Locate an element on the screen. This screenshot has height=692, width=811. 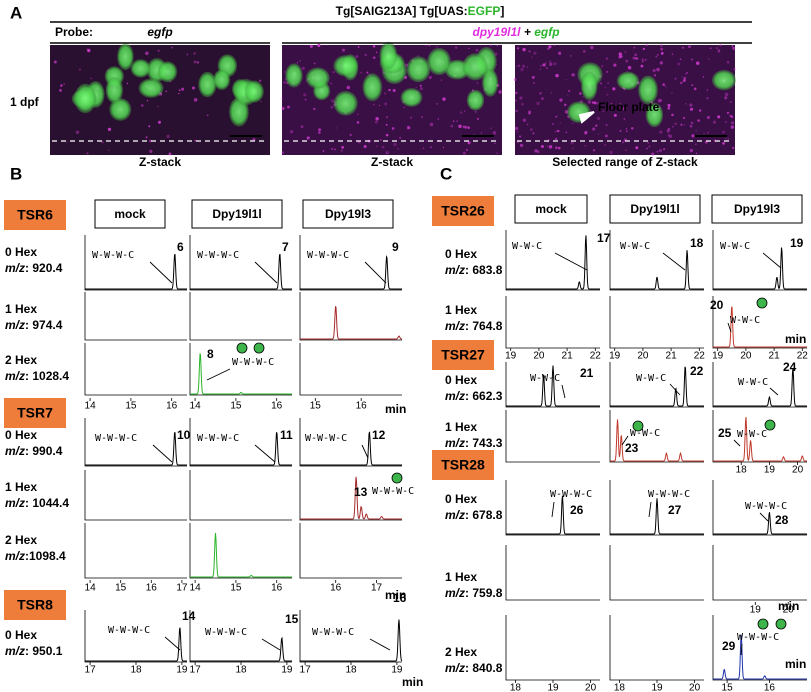
peak-label: 7 is located at coordinates (285, 247).